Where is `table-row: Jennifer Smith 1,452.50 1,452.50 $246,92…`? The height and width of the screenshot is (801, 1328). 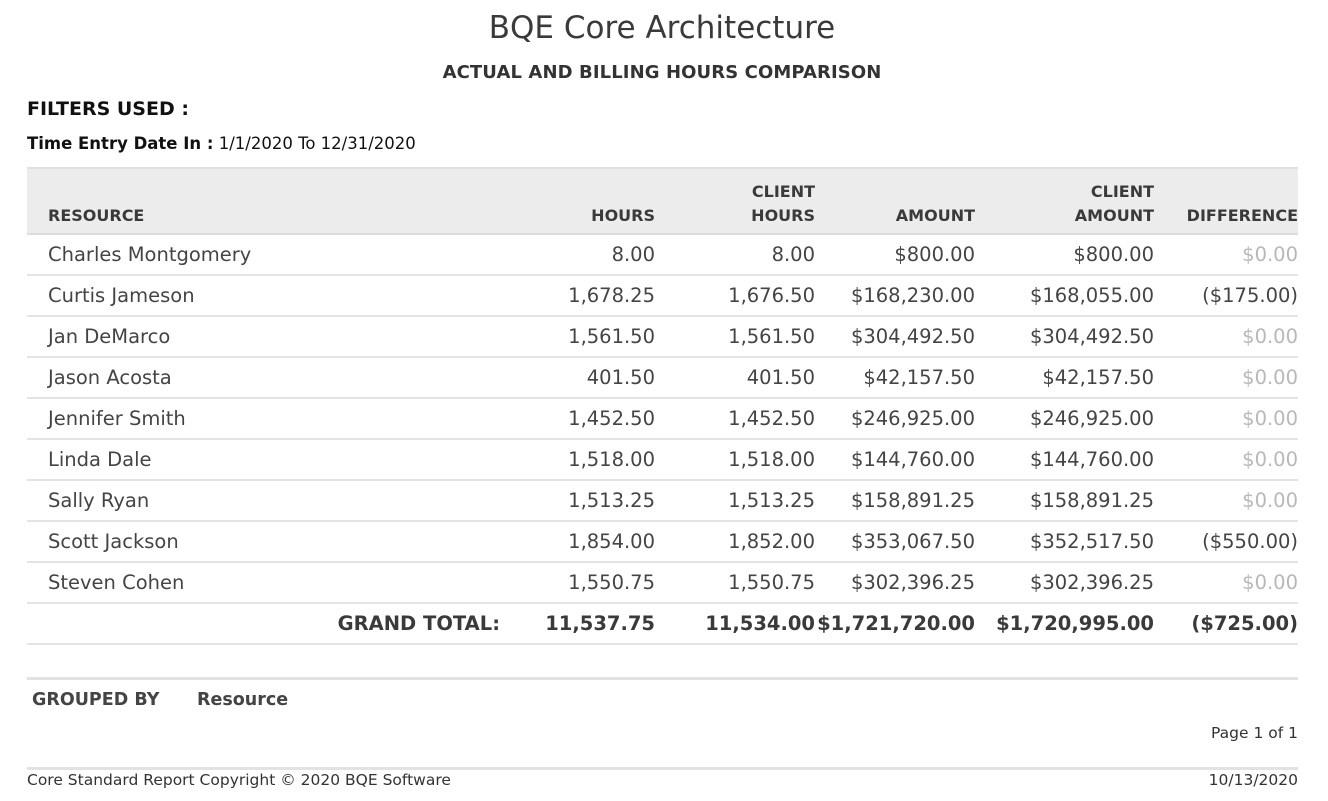 table-row: Jennifer Smith 1,452.50 1,452.50 $246,92… is located at coordinates (662, 419).